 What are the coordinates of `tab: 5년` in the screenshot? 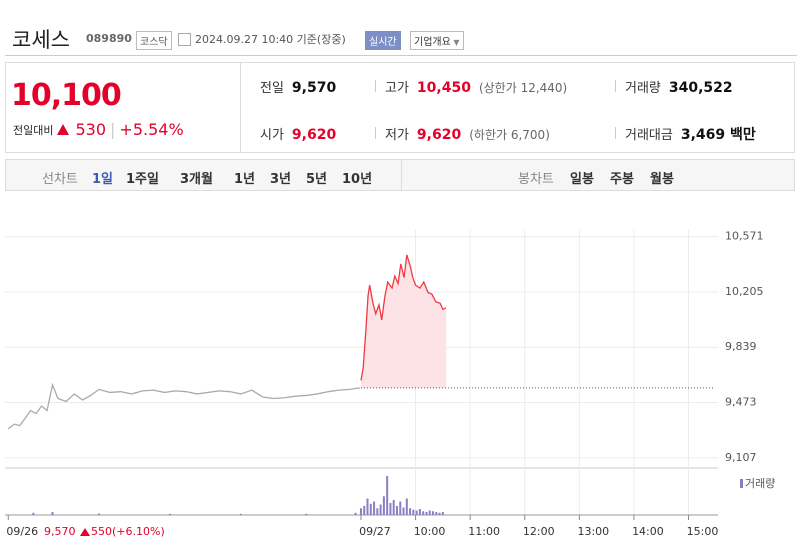 It's located at (317, 179).